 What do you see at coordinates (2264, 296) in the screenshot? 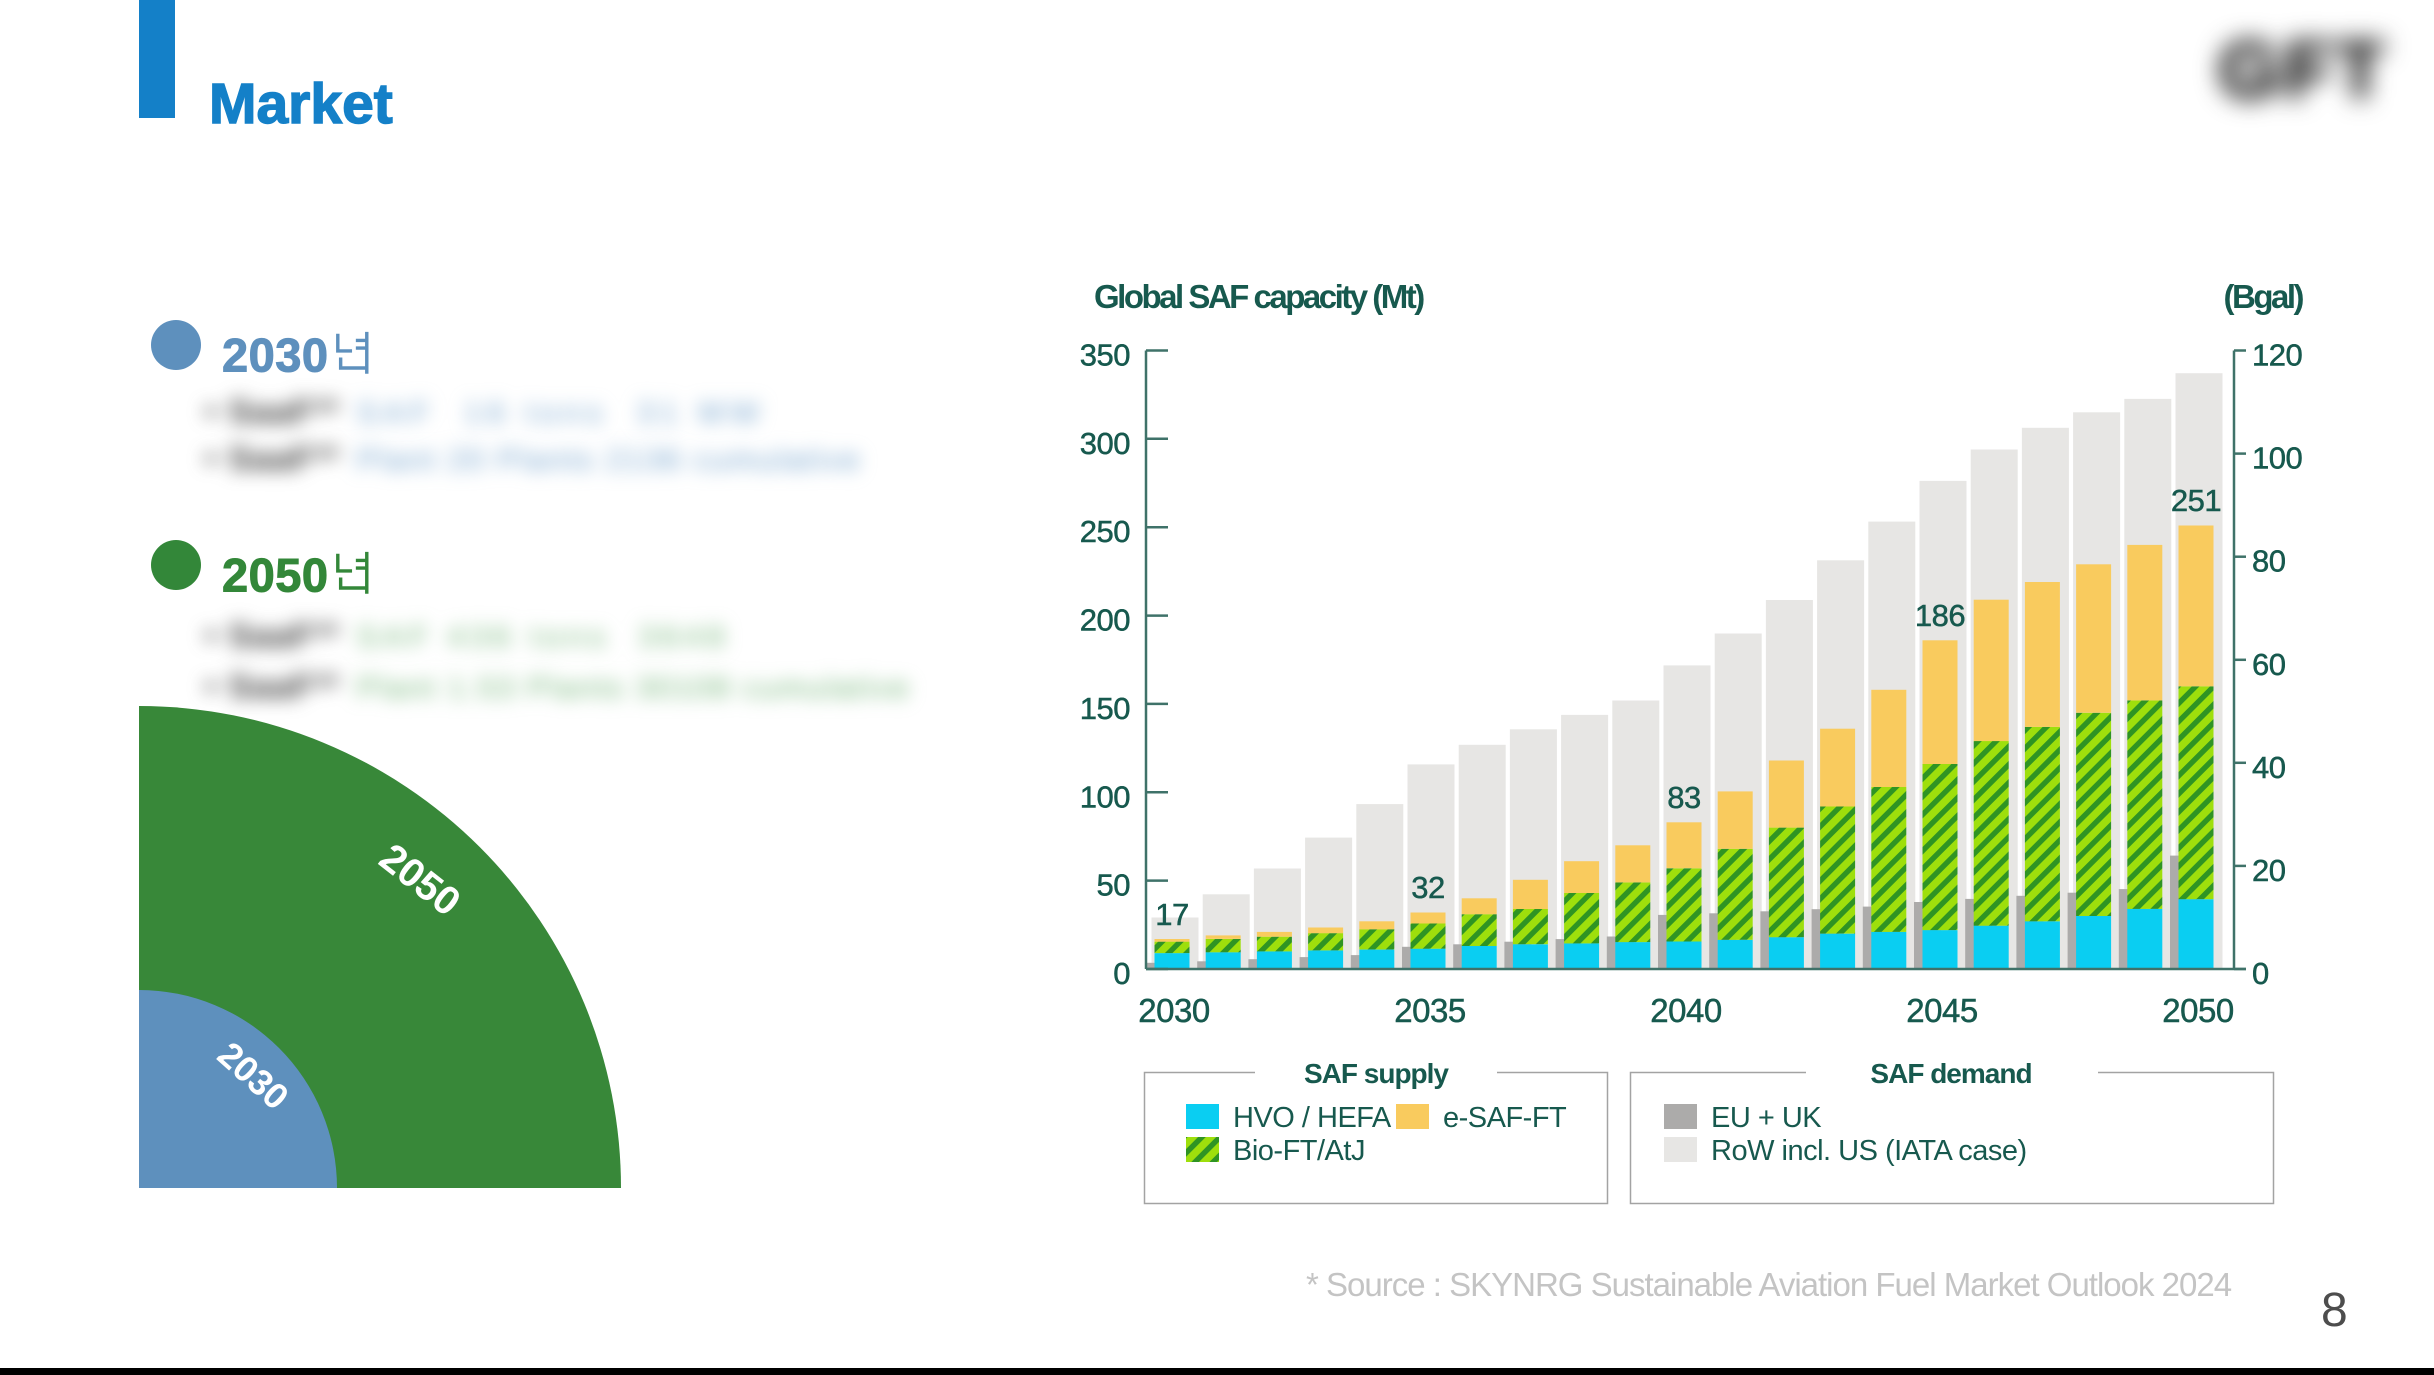
I see `svg-text: (Bgal)` at bounding box center [2264, 296].